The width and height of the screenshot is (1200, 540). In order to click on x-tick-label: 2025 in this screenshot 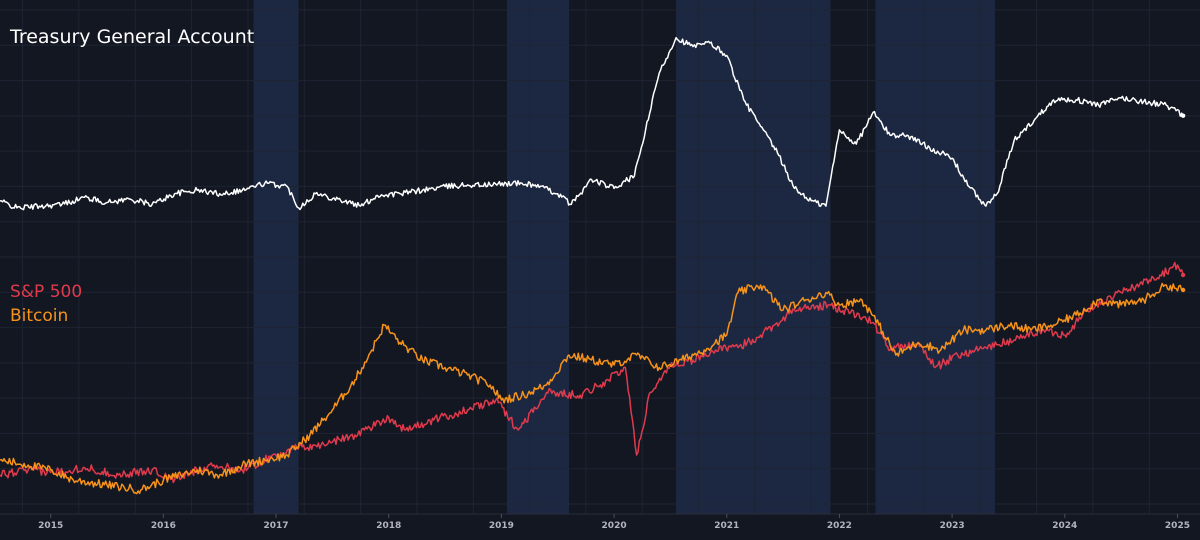, I will do `click(1177, 526)`.